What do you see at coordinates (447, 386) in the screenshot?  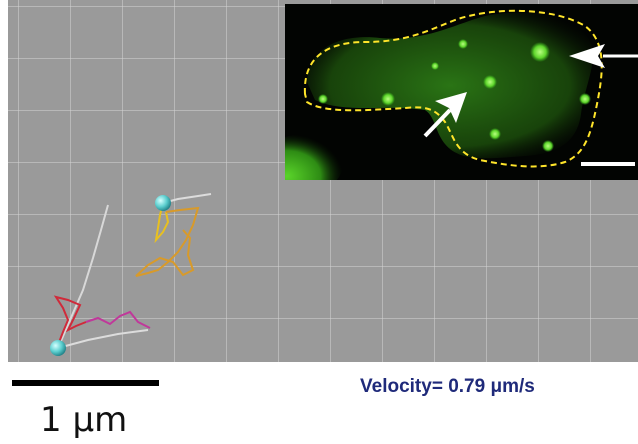 I see `velocity-readout: Velocity= 0.79 μm/s` at bounding box center [447, 386].